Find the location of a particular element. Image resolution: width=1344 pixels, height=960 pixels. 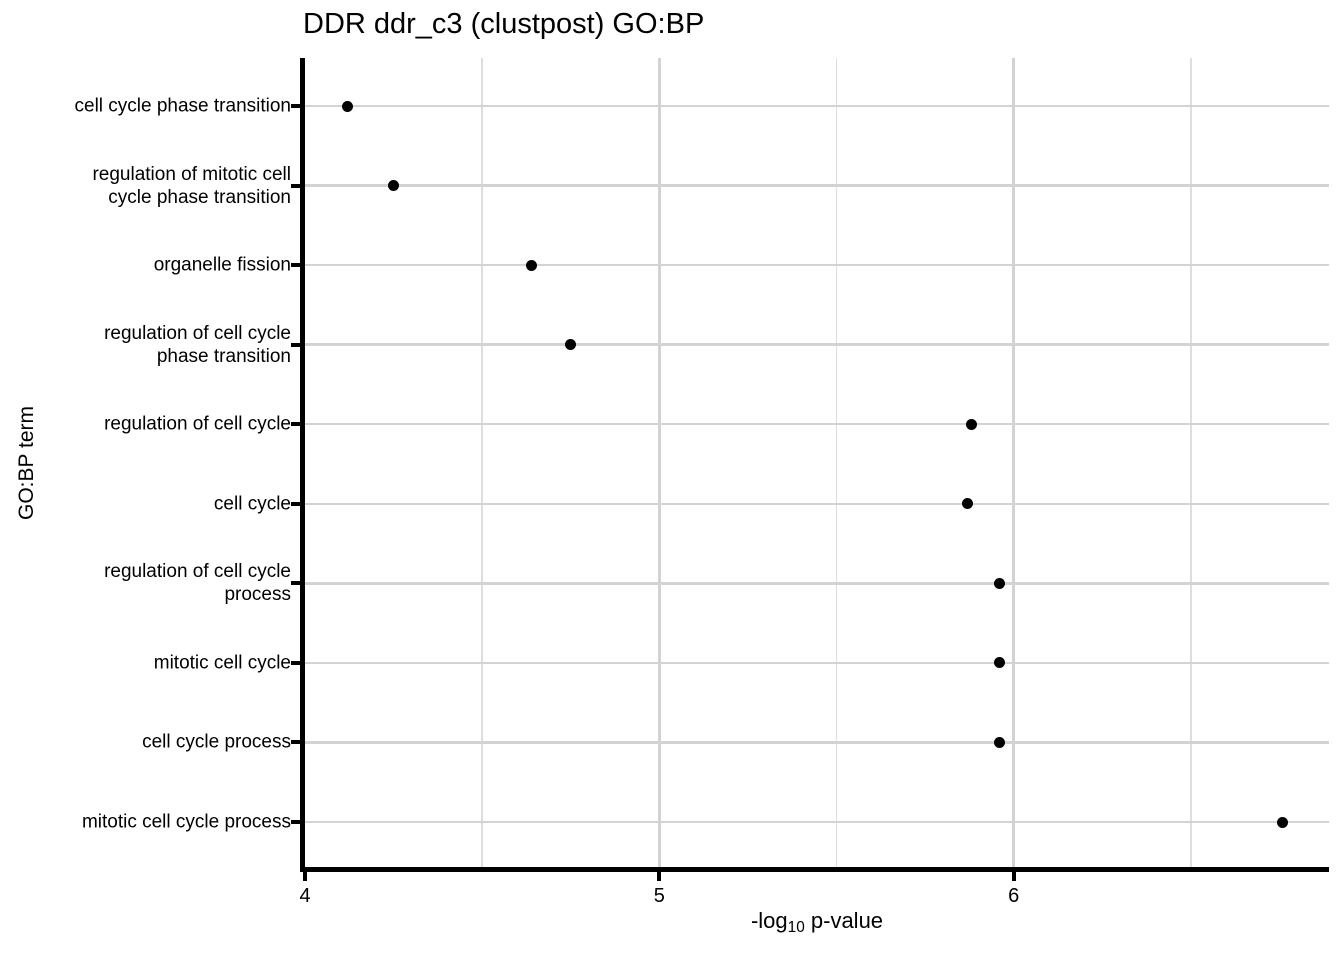

x-axis-title: -log10 p-value is located at coordinates (817, 922).